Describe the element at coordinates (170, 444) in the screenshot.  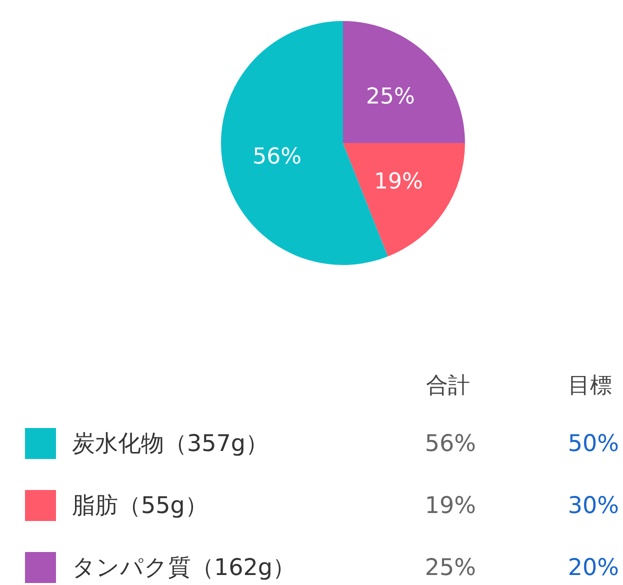
I see `legend-label: 炭水化物（357g）` at that location.